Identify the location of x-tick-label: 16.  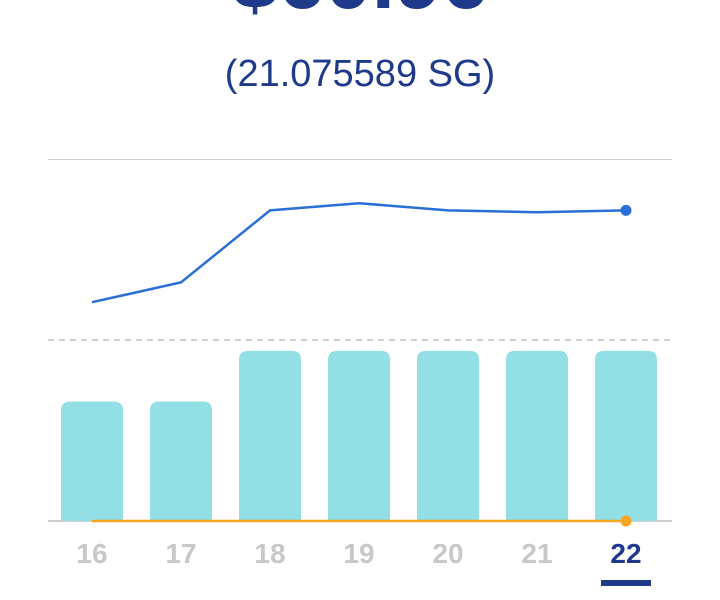
(91, 553).